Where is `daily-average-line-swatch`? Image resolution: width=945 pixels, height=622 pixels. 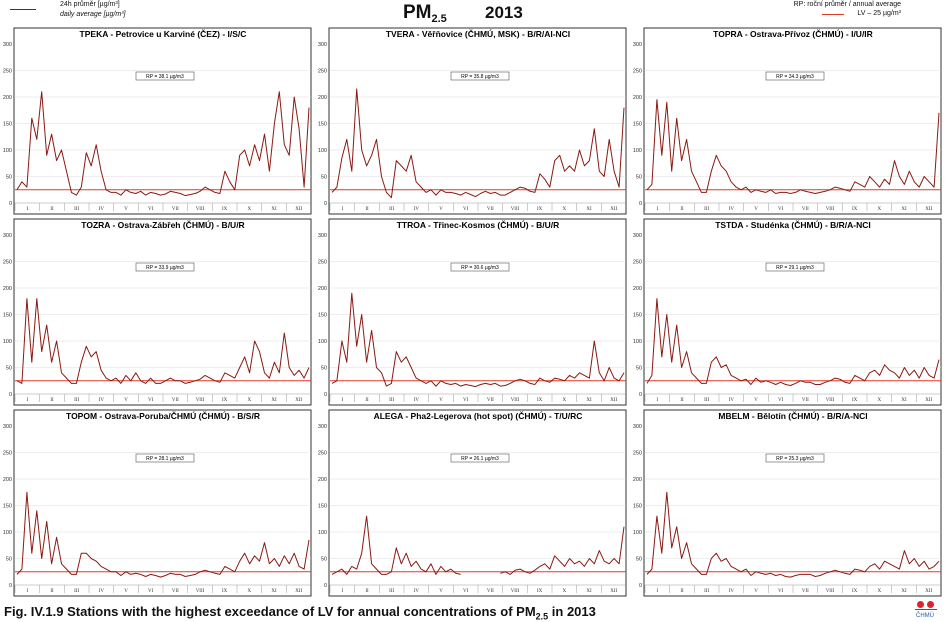
daily-average-line-swatch is located at coordinates (23, 9).